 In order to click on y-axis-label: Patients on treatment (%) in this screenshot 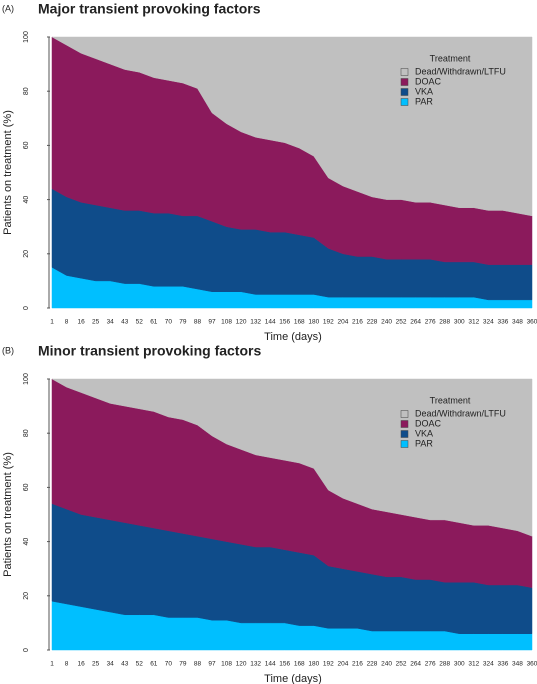, I will do `click(8, 514)`.